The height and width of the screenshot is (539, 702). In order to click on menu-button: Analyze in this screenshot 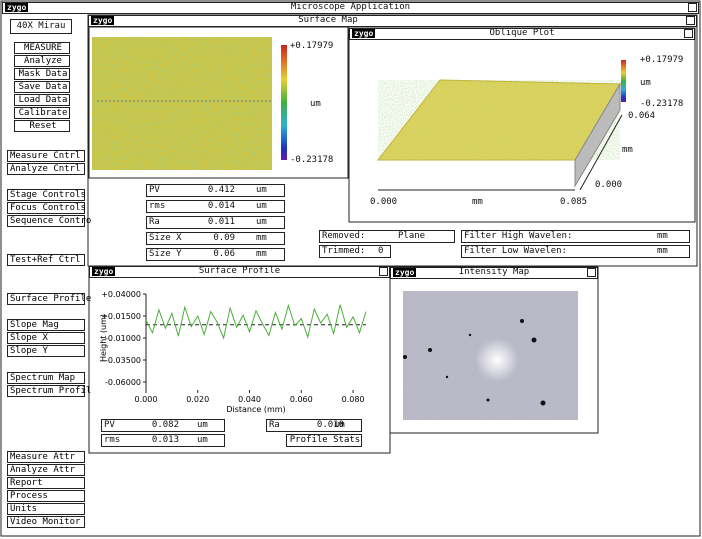, I will do `click(42, 61)`.